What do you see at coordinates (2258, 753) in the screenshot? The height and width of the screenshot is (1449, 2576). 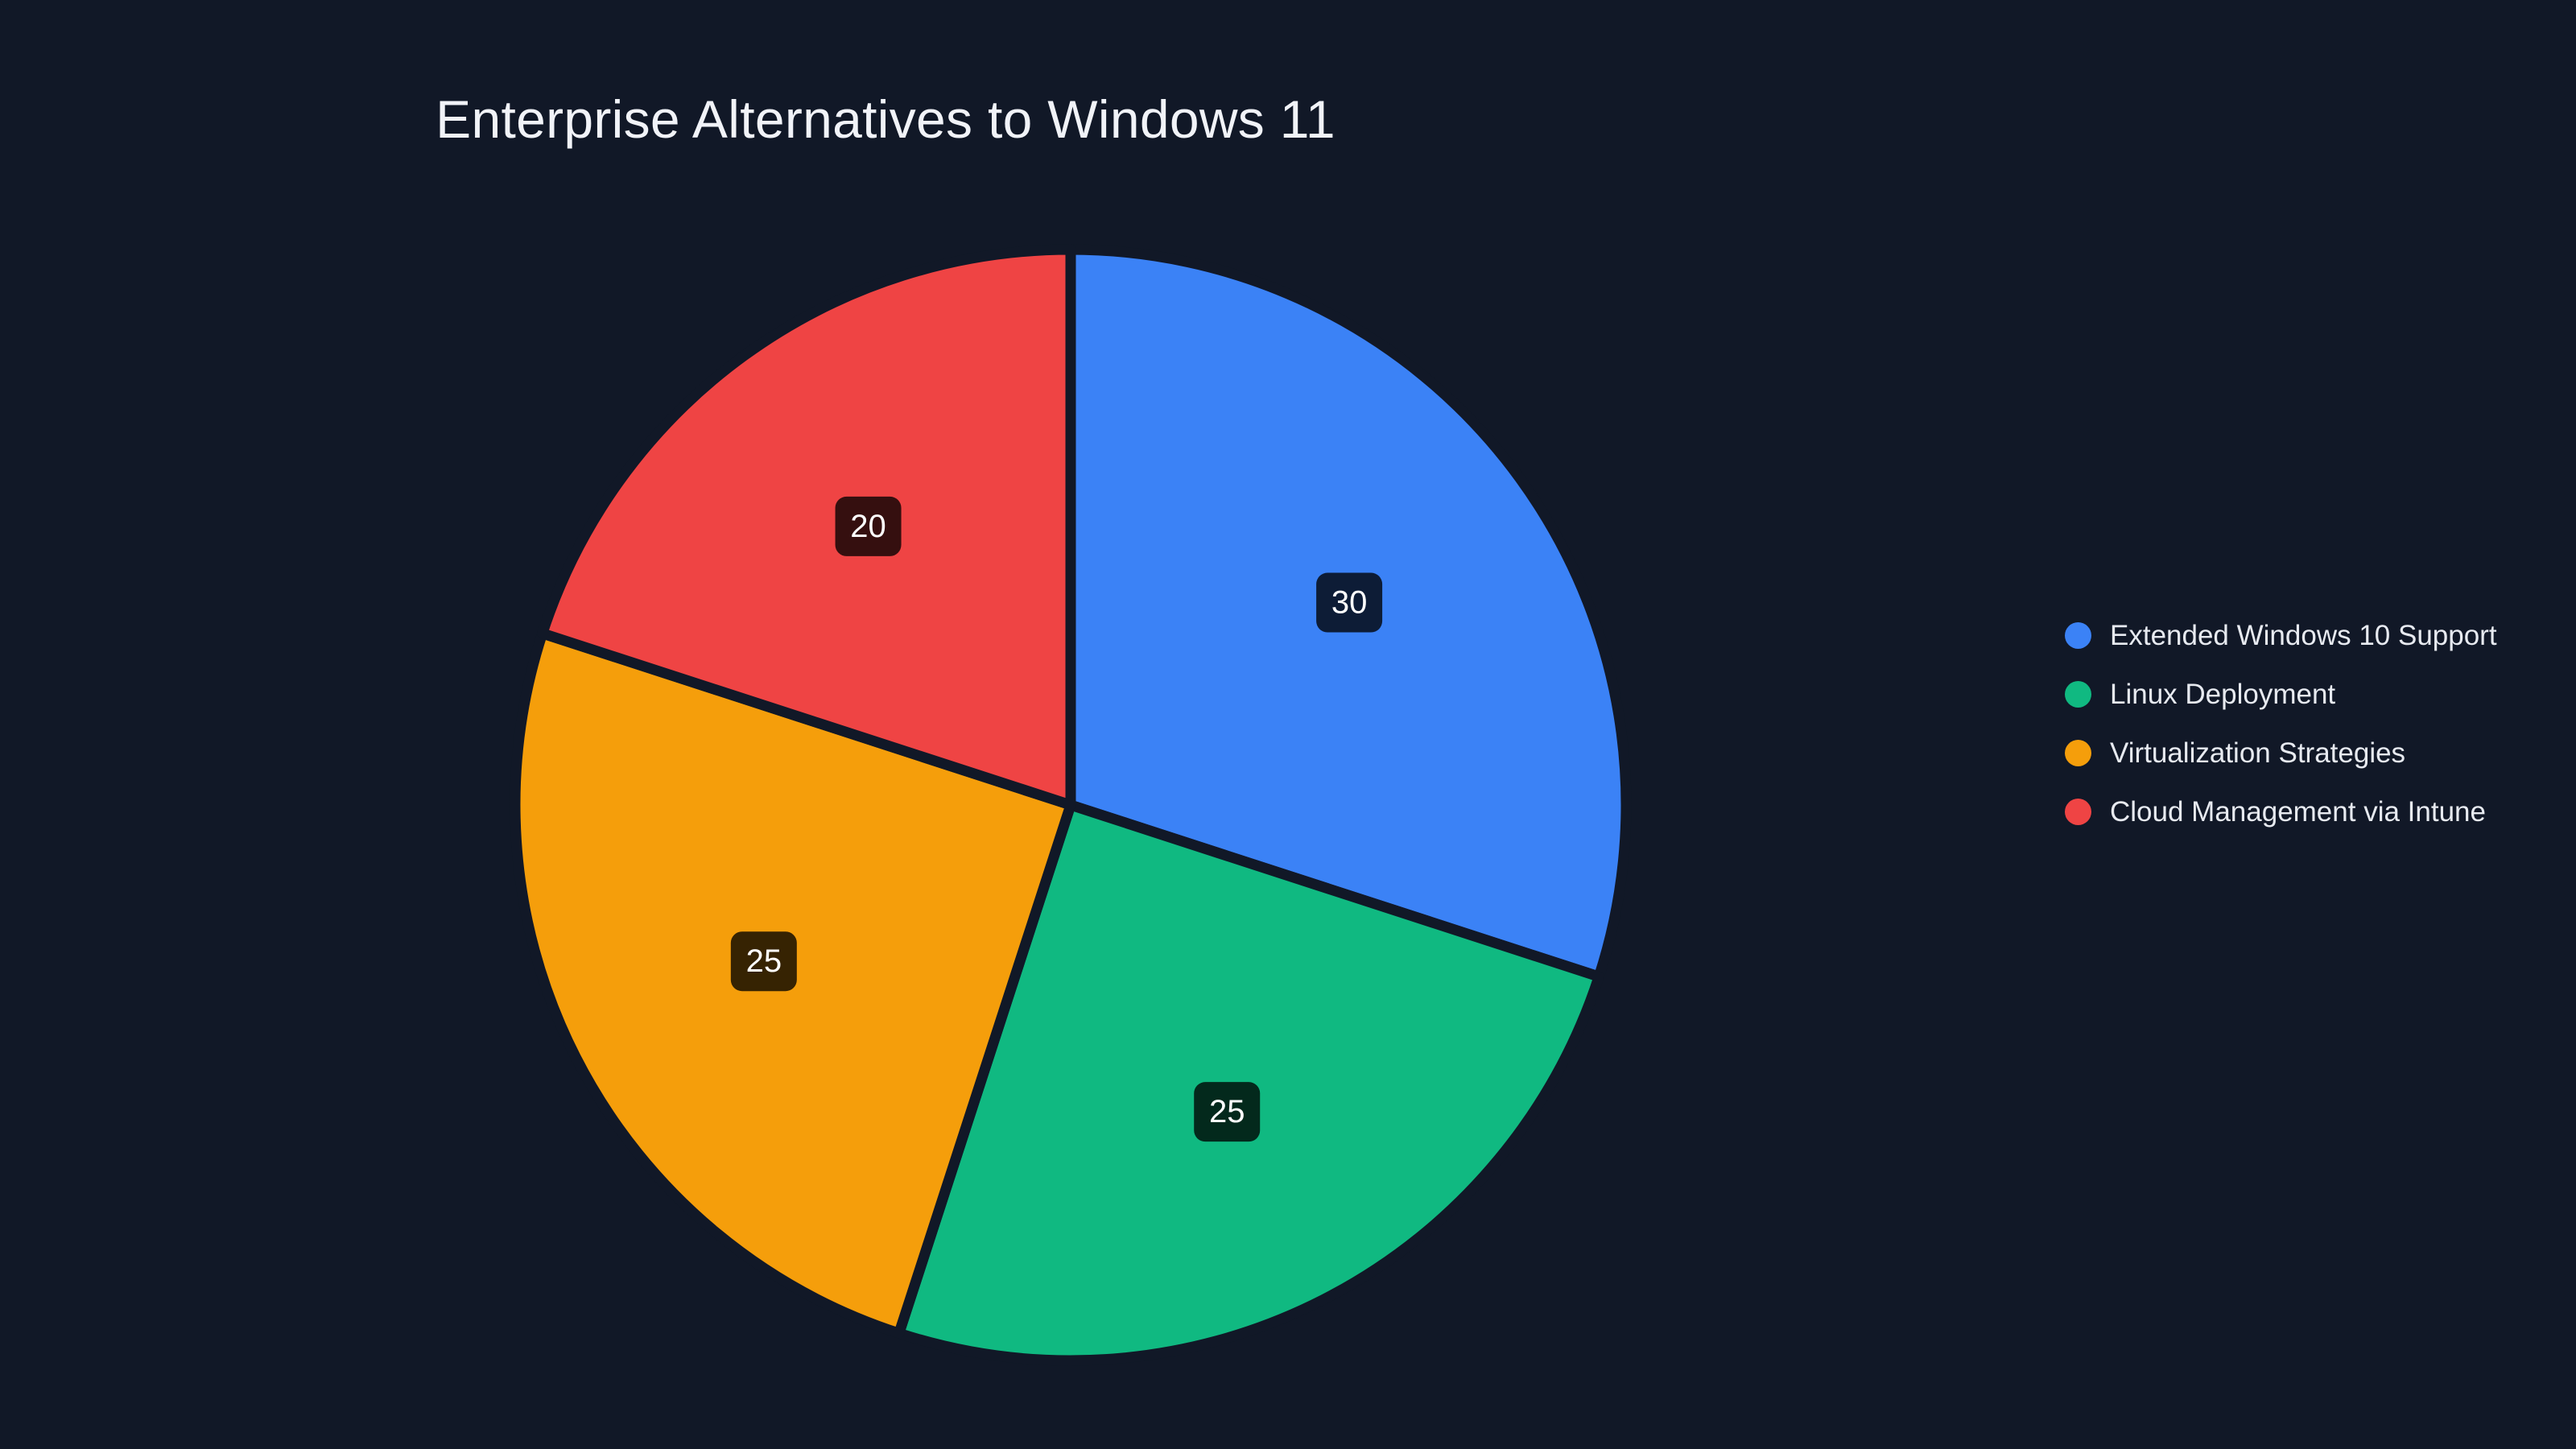 I see `legend-item-label: Virtualization Strategies` at bounding box center [2258, 753].